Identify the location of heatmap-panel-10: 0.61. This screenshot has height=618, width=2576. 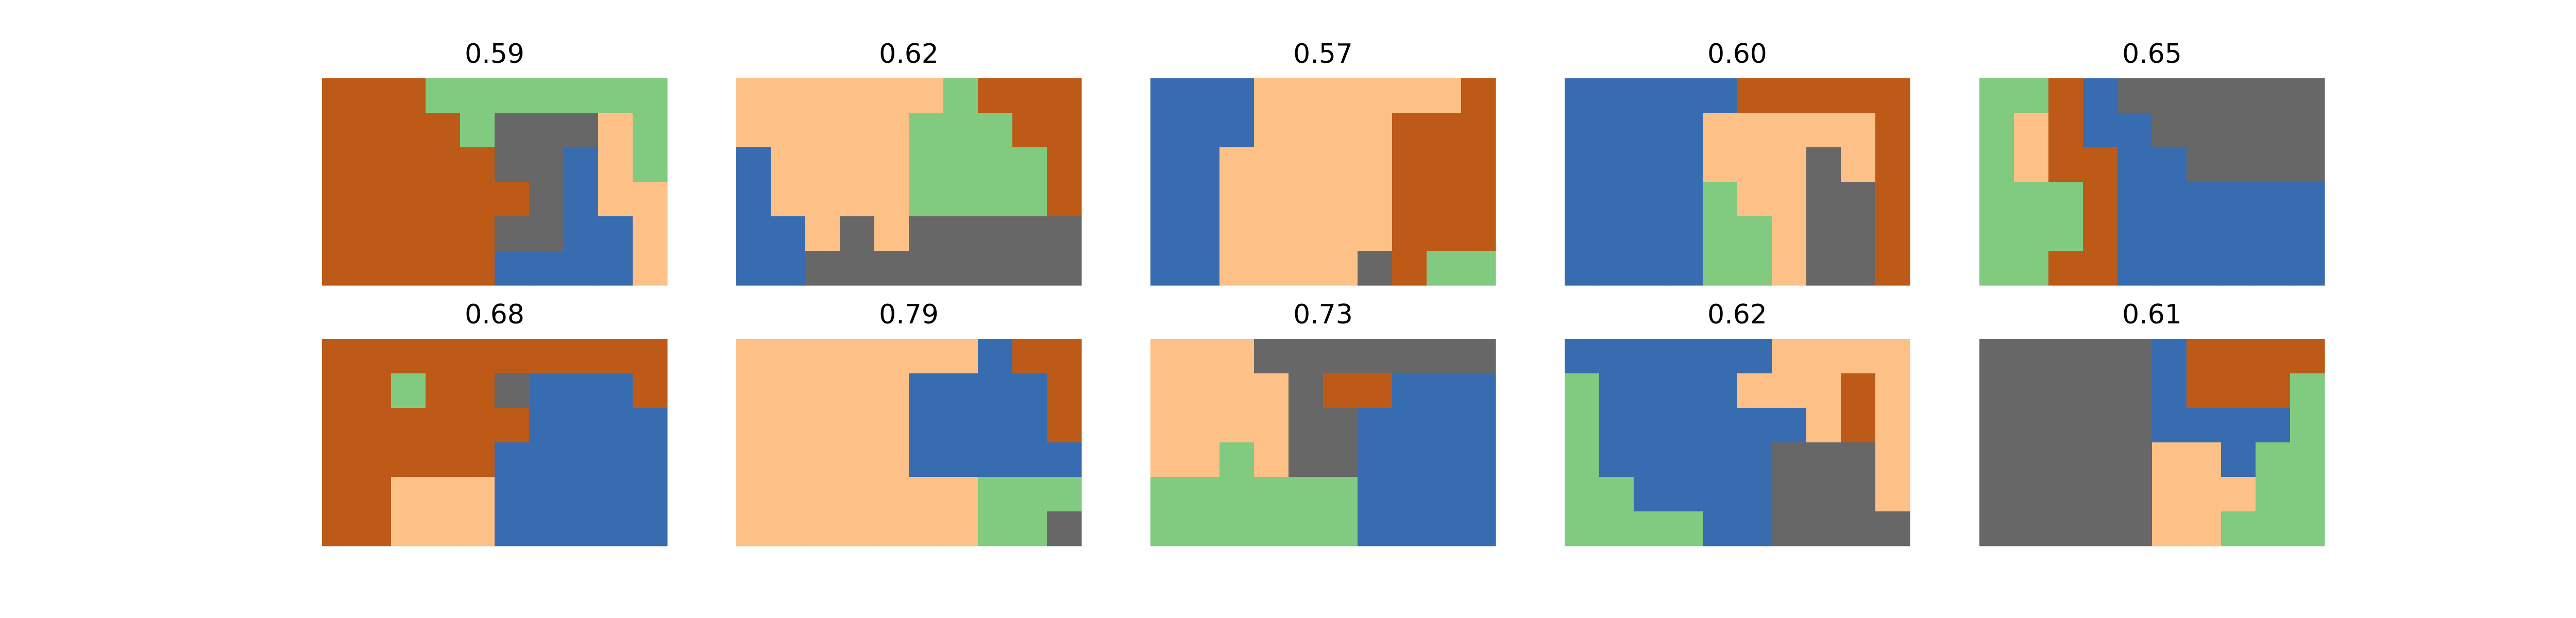
(2152, 423).